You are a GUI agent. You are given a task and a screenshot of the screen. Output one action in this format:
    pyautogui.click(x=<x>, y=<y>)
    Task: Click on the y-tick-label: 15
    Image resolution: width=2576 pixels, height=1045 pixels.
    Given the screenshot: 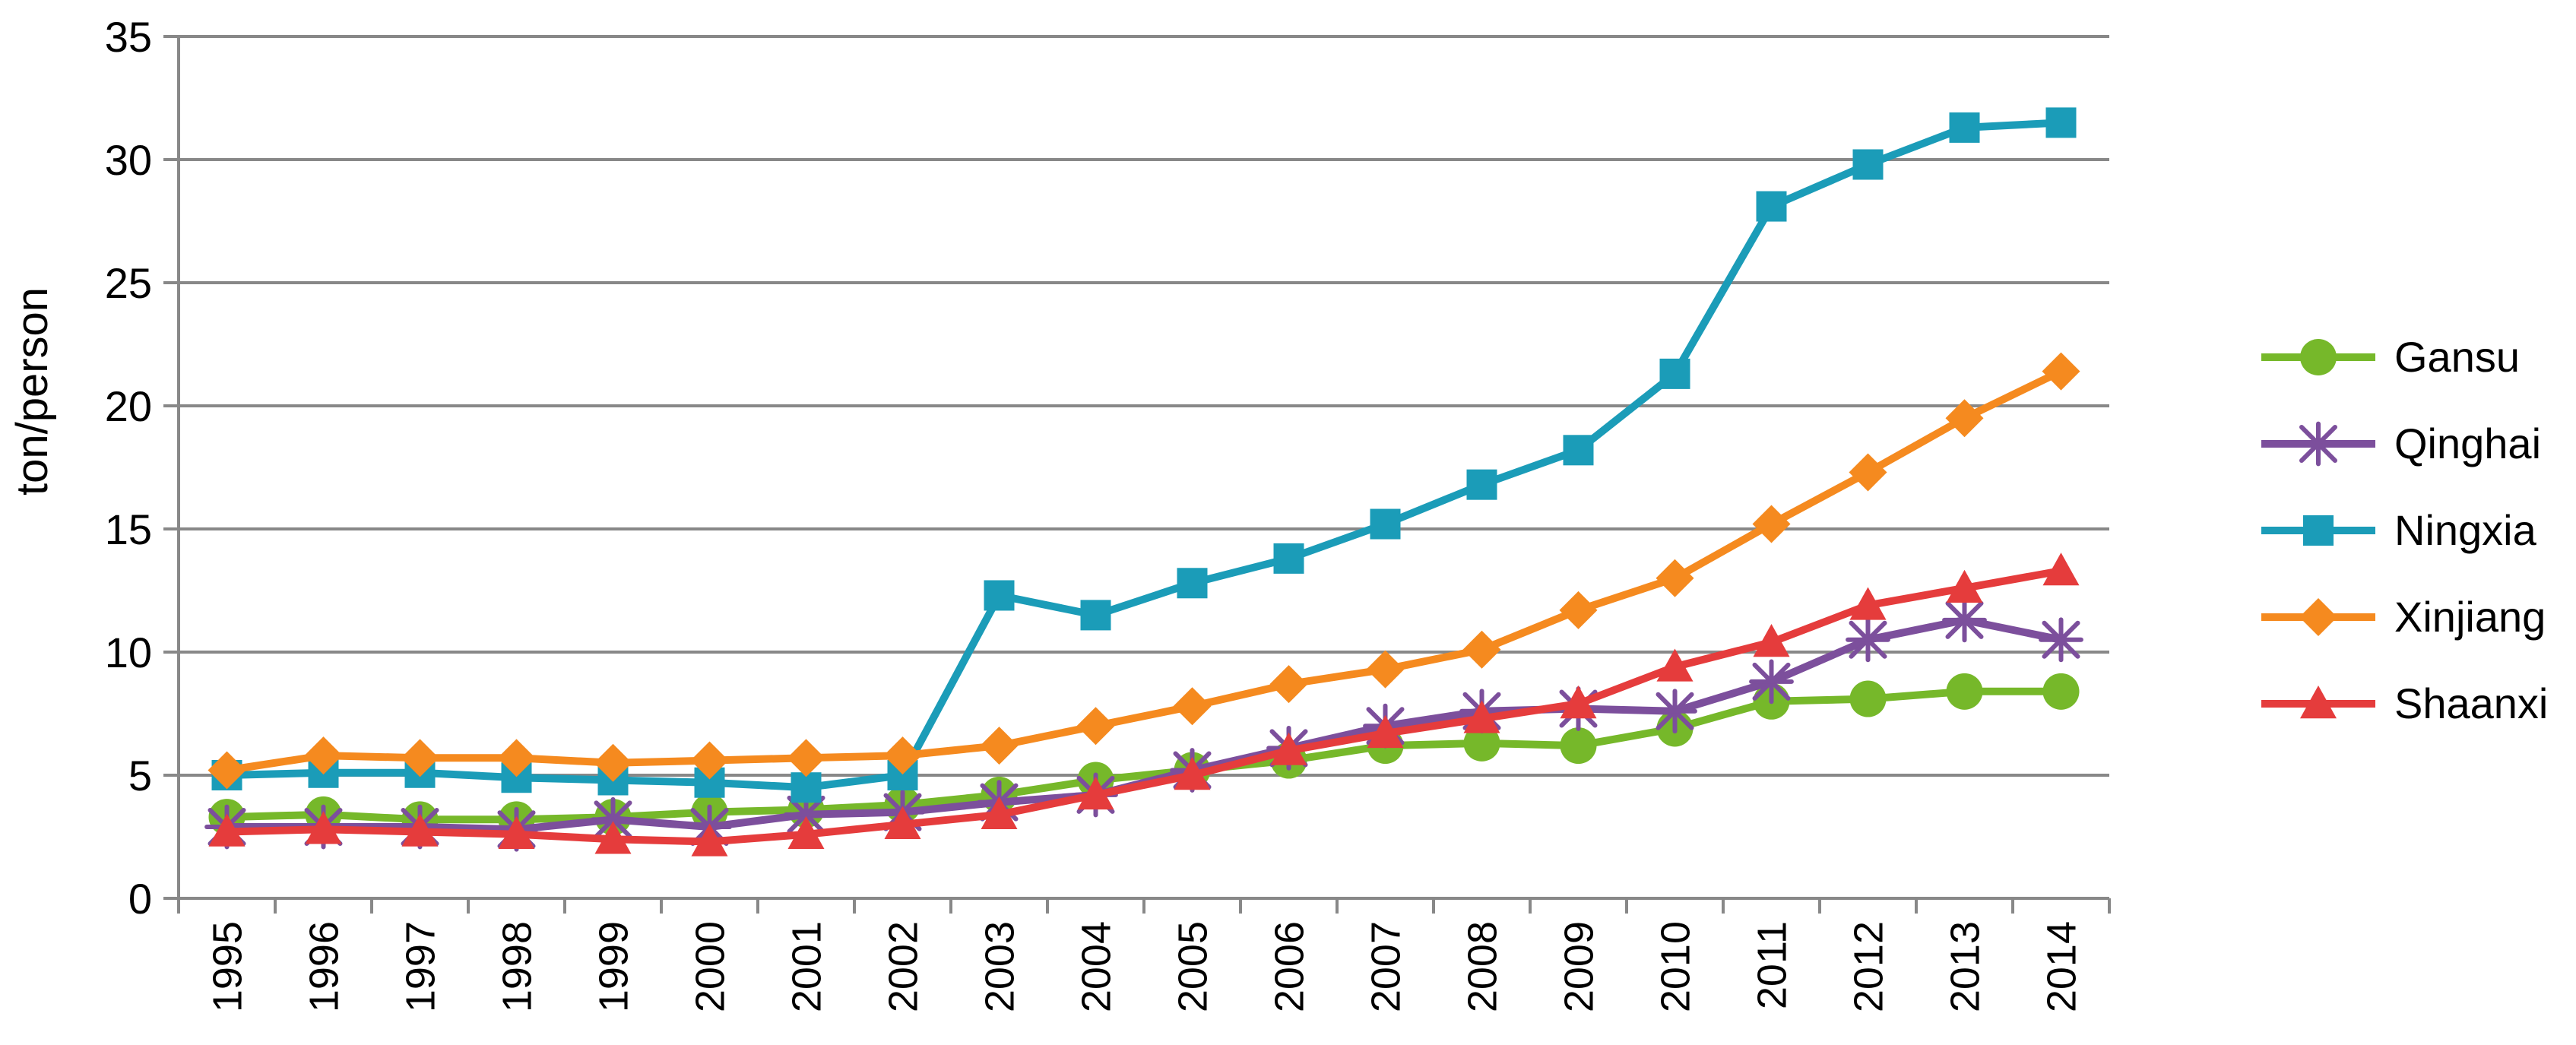 What is the action you would take?
    pyautogui.click(x=128, y=529)
    